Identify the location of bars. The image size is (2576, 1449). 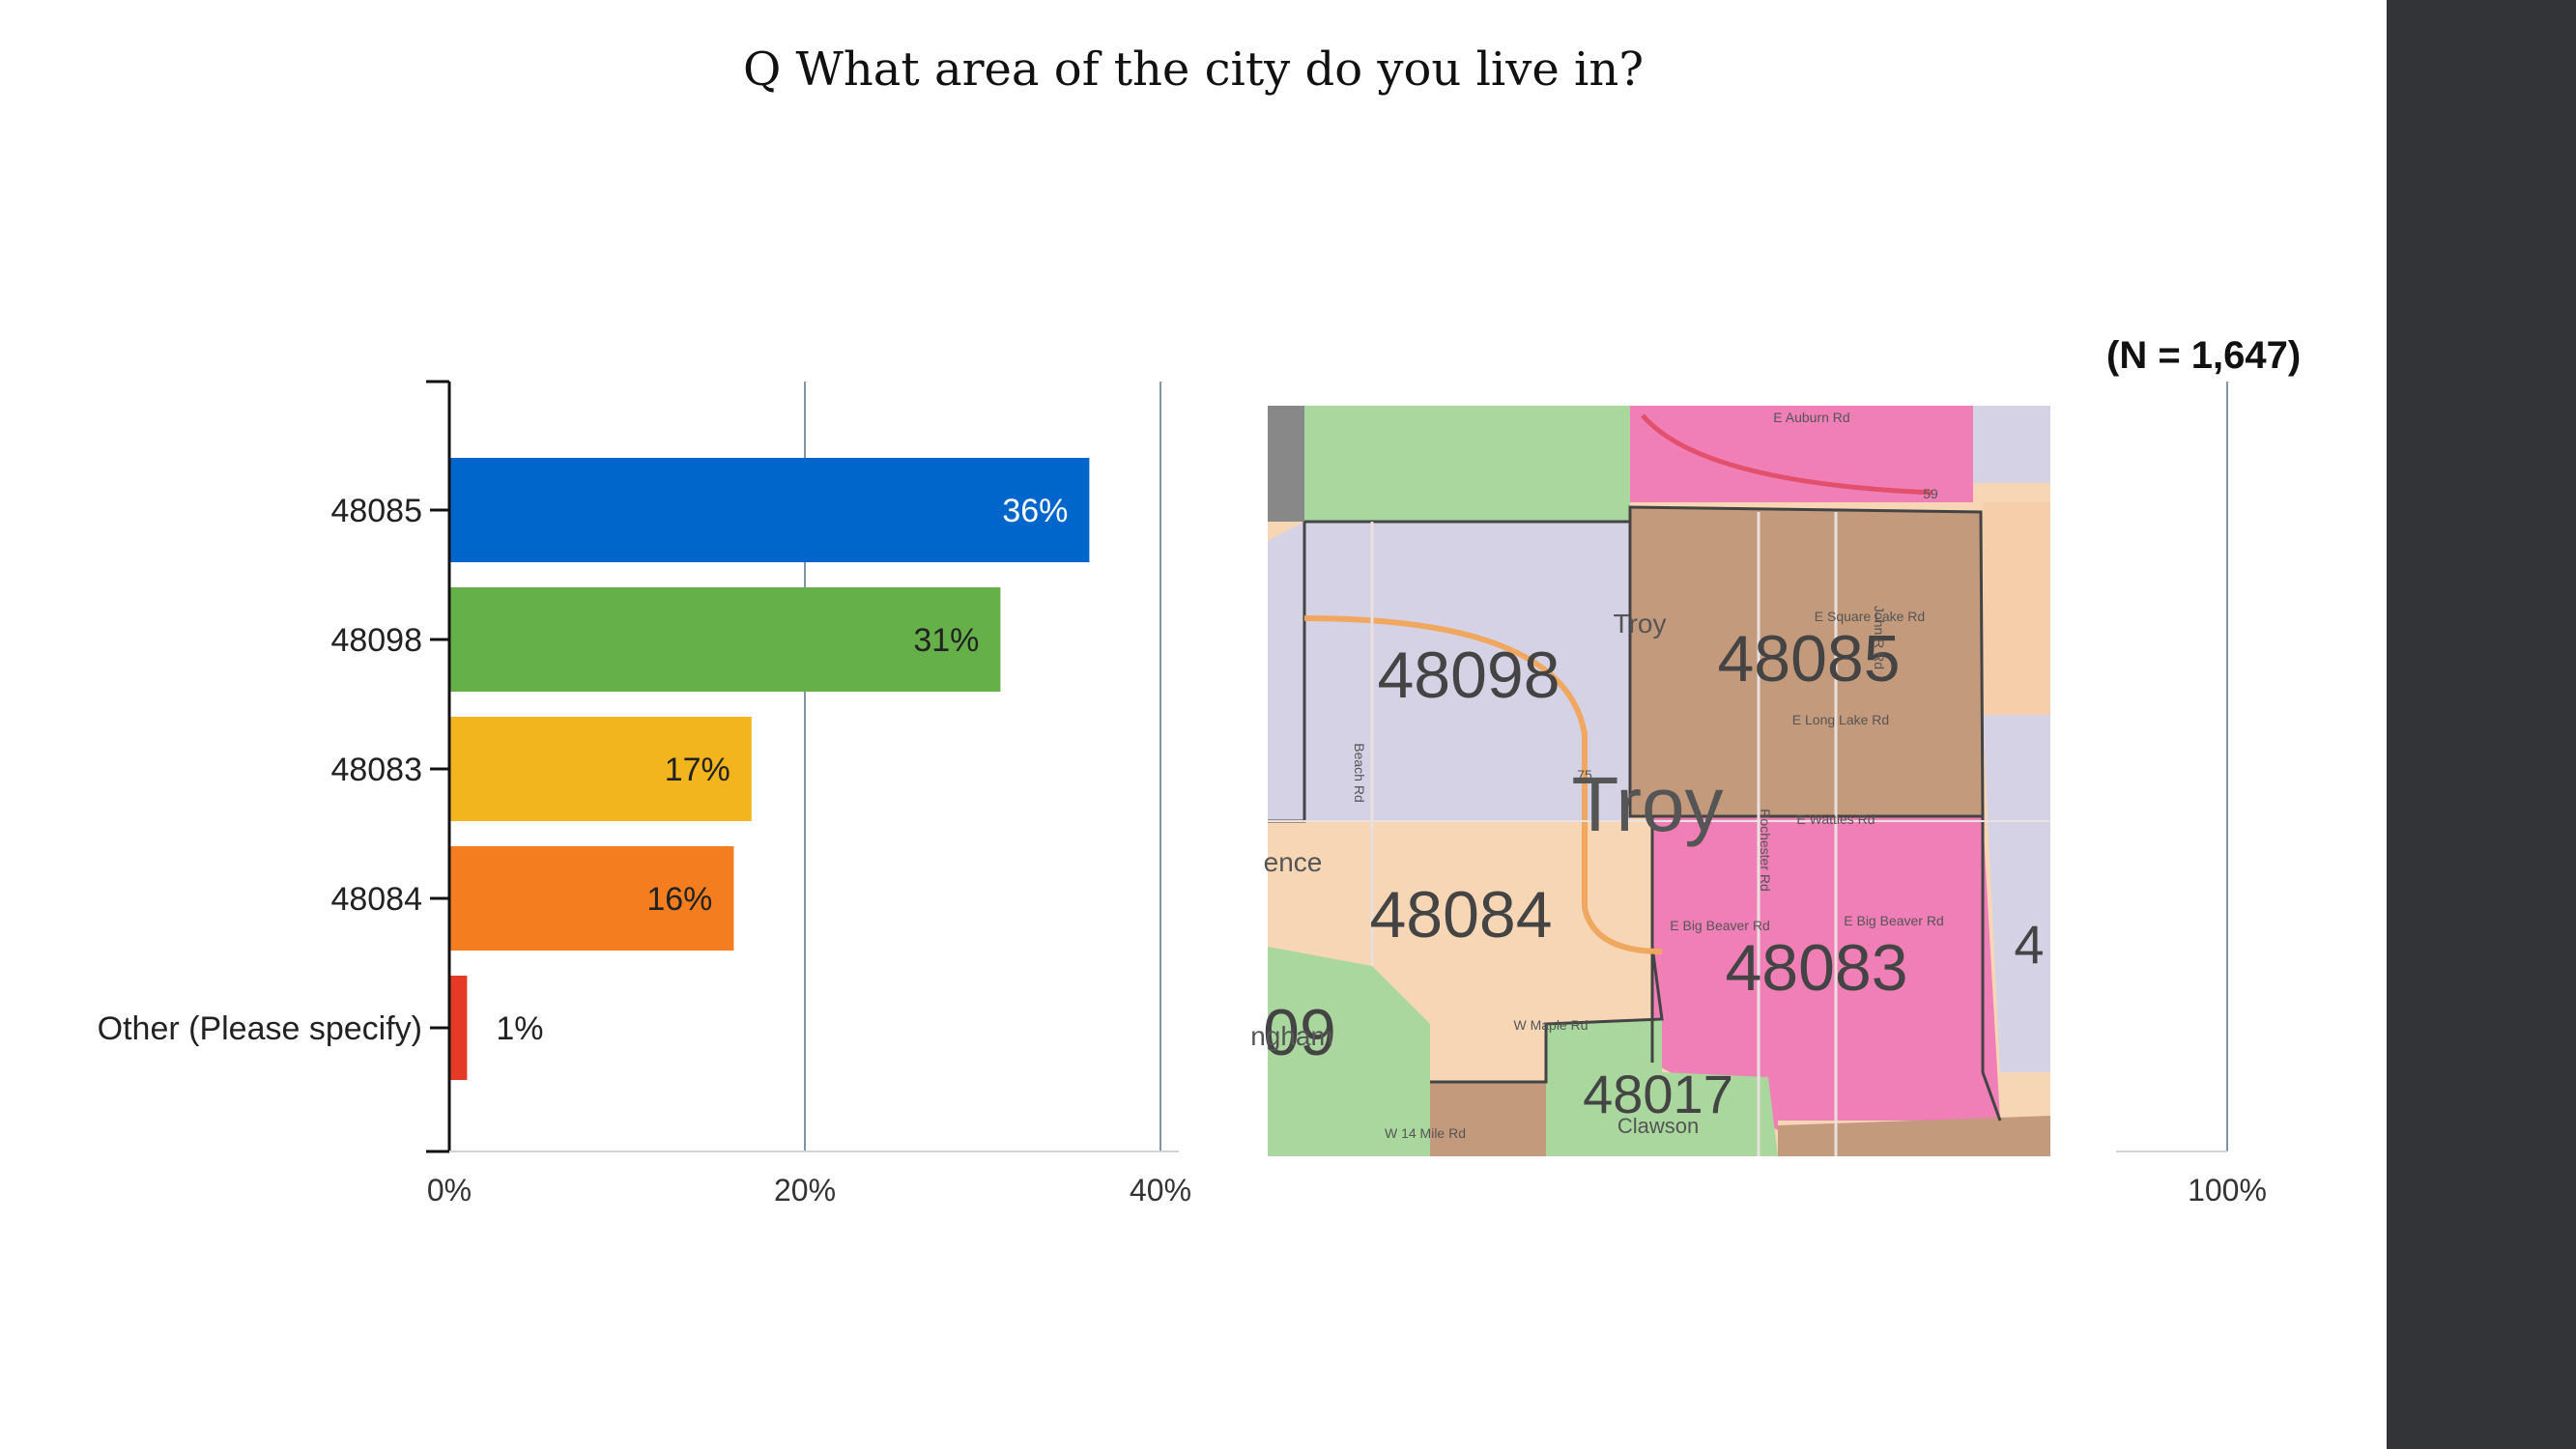
(770, 769).